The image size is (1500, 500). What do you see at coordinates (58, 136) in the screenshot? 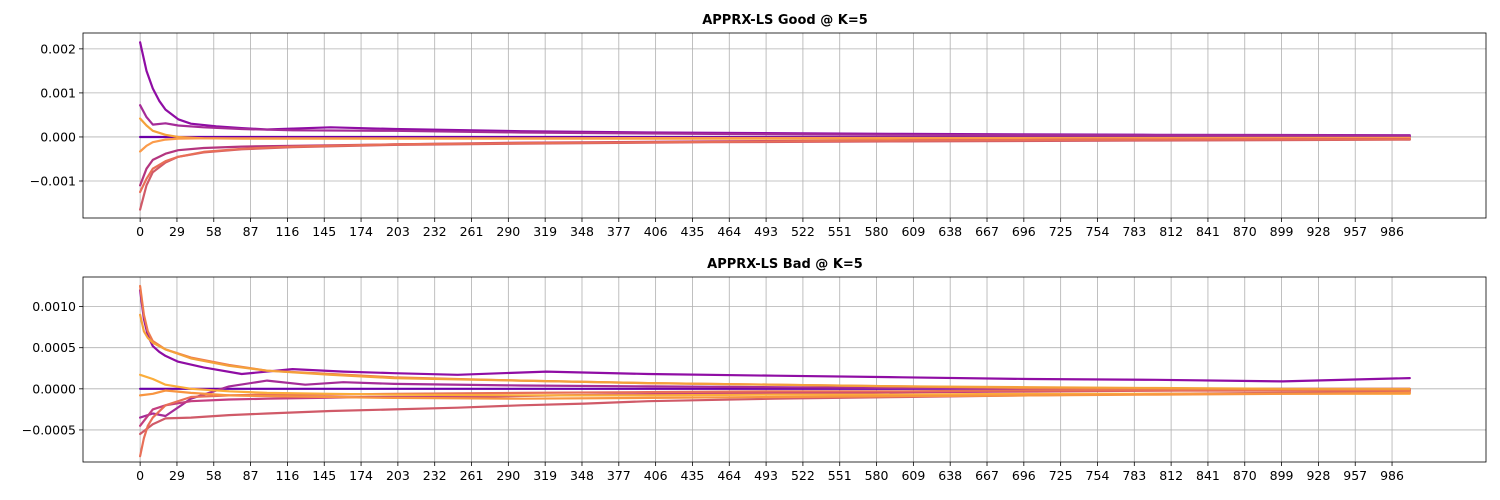
I see `y-tick-label: 0.000` at bounding box center [58, 136].